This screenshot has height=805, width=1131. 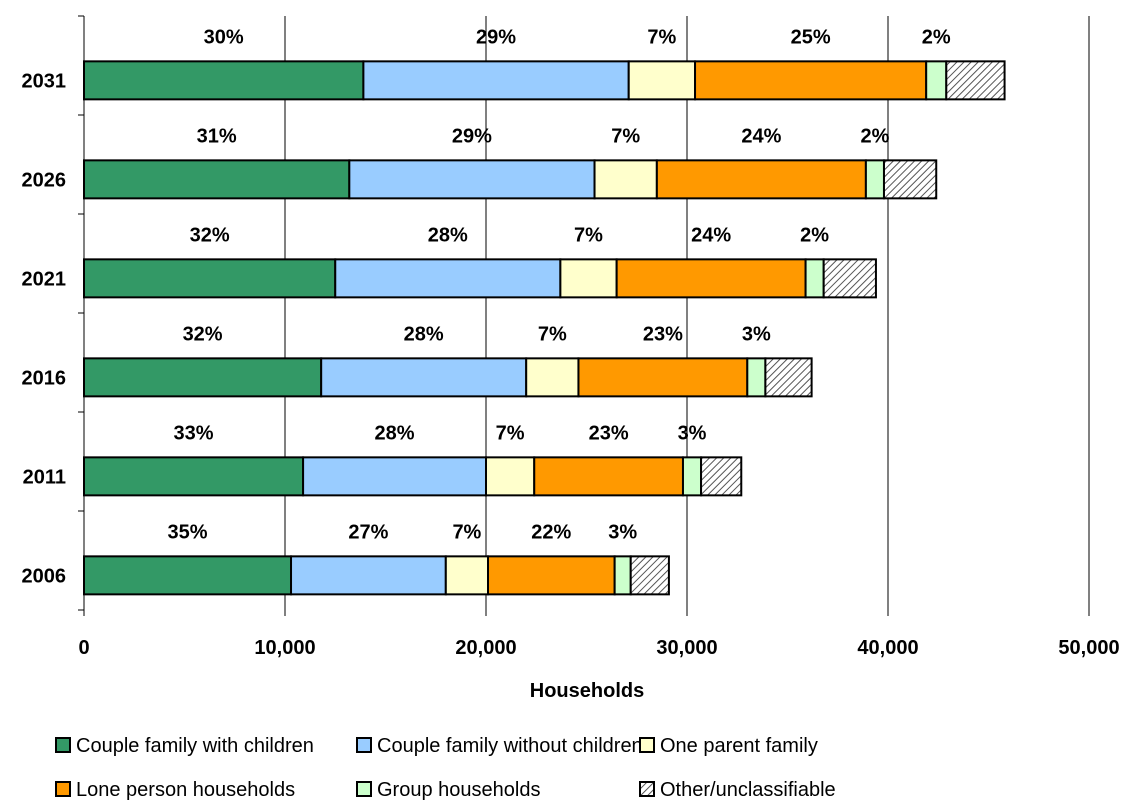 What do you see at coordinates (83, 648) in the screenshot?
I see `x-tick-label: 0` at bounding box center [83, 648].